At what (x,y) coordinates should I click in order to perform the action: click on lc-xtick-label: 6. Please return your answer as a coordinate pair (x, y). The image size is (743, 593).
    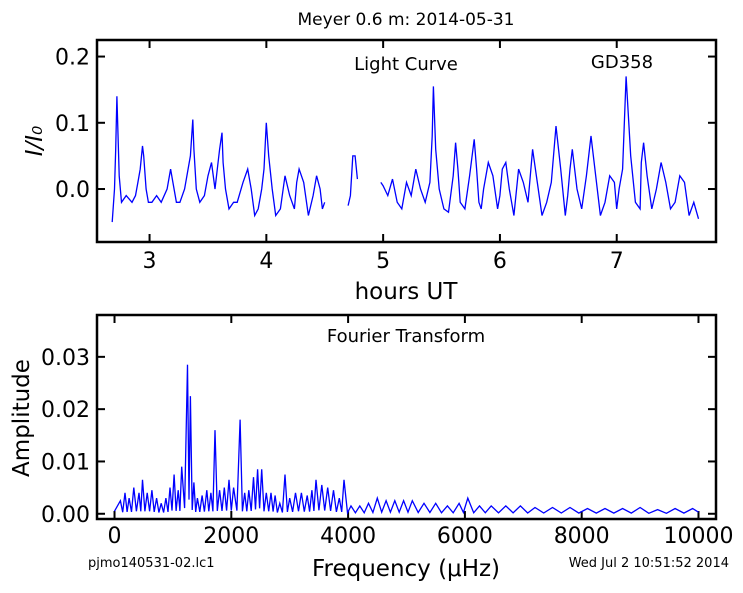
    Looking at the image, I should click on (500, 261).